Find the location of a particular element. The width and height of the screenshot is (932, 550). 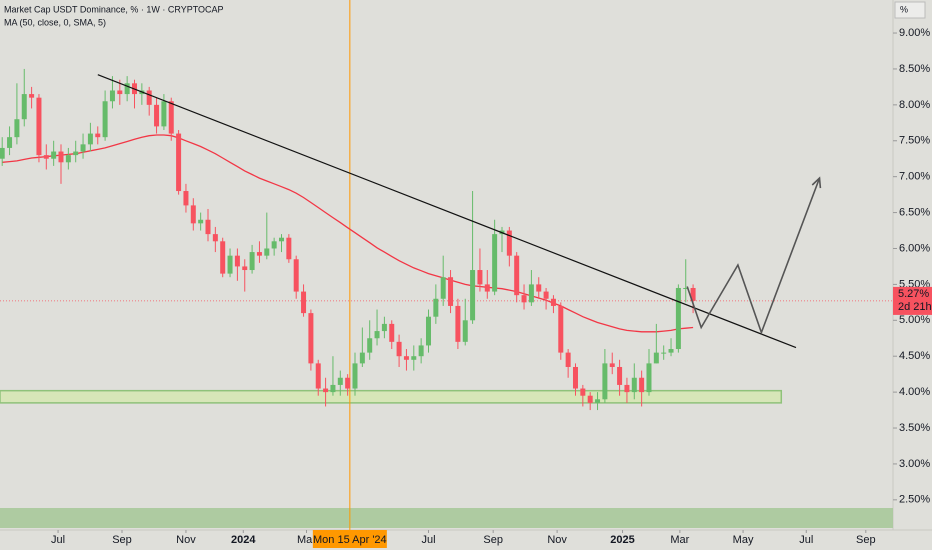

y-tick-label: 4.50% is located at coordinates (914, 356).